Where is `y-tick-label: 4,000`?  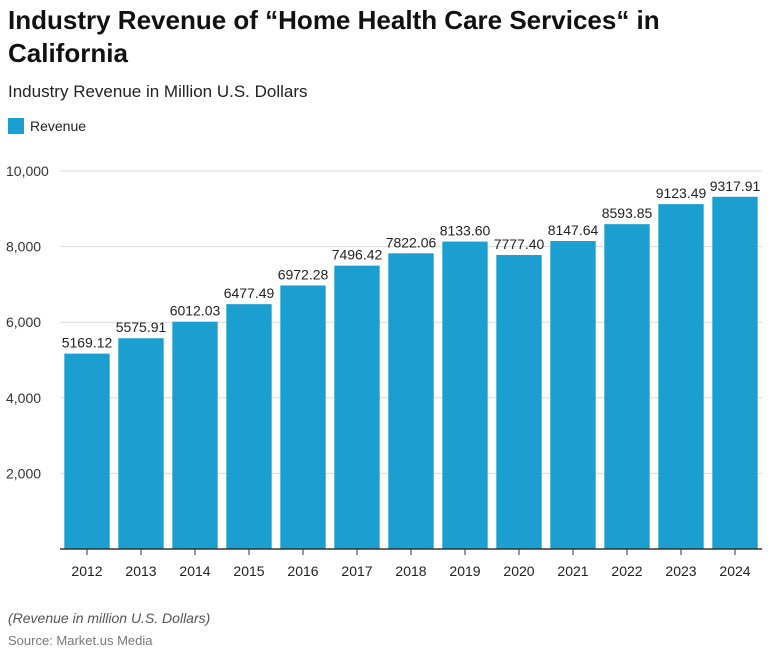
y-tick-label: 4,000 is located at coordinates (23, 398).